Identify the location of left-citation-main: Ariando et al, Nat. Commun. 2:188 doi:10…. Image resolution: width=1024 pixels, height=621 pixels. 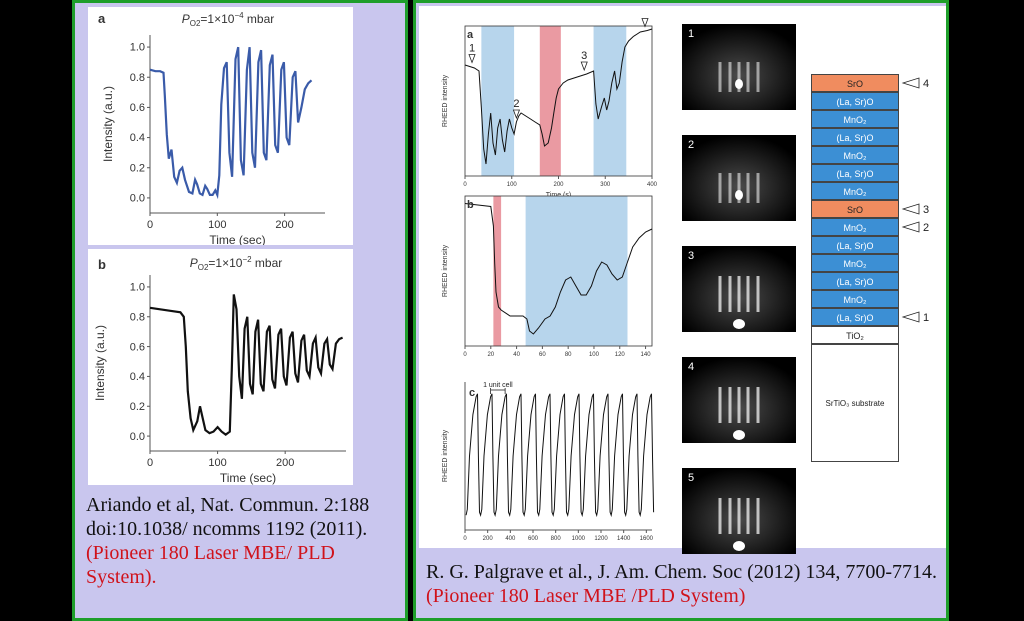
(228, 517).